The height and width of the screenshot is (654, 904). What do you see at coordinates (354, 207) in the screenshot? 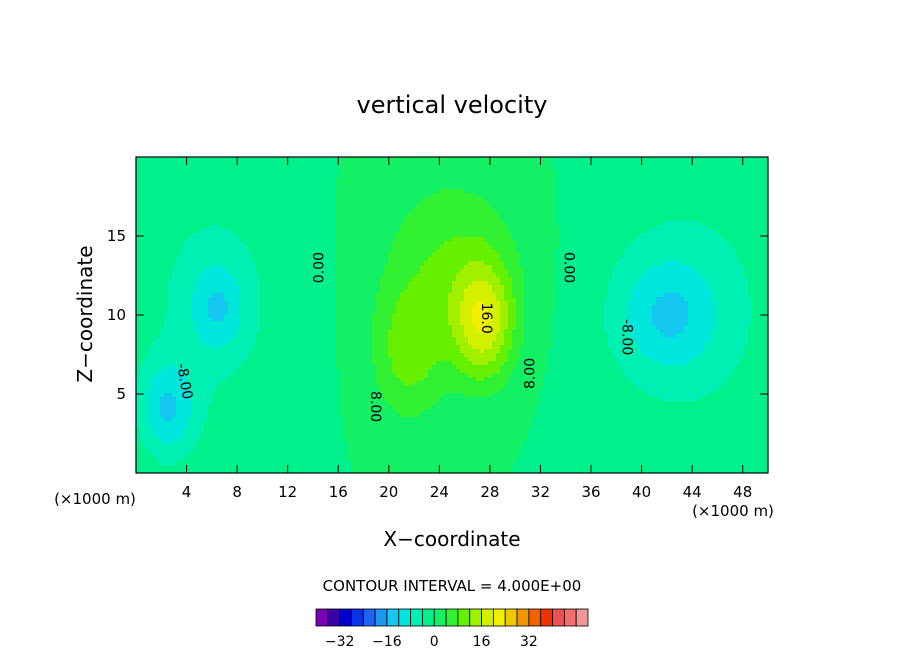
I see `field-cell-1950` at bounding box center [354, 207].